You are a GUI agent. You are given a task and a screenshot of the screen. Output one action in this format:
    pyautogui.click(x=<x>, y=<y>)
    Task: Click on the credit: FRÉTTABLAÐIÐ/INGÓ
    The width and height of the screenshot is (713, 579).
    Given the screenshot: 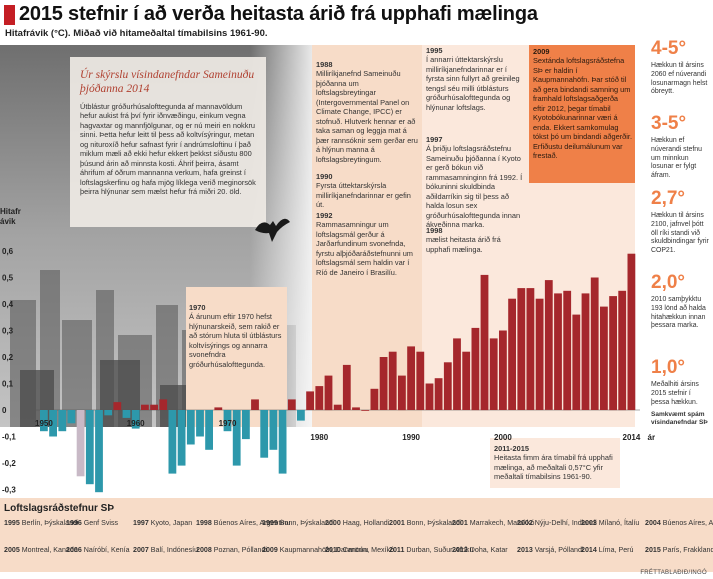 What is the action you would take?
    pyautogui.click(x=673, y=573)
    